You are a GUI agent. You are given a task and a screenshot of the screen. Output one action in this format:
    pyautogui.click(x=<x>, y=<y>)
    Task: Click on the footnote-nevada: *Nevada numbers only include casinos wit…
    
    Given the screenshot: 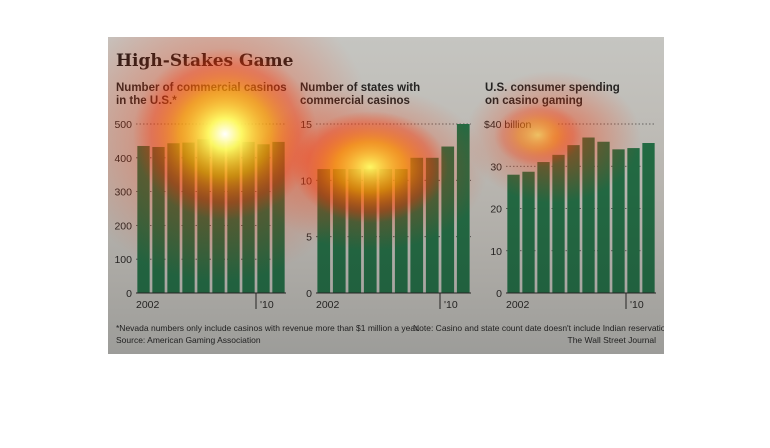 What is the action you would take?
    pyautogui.click(x=268, y=328)
    